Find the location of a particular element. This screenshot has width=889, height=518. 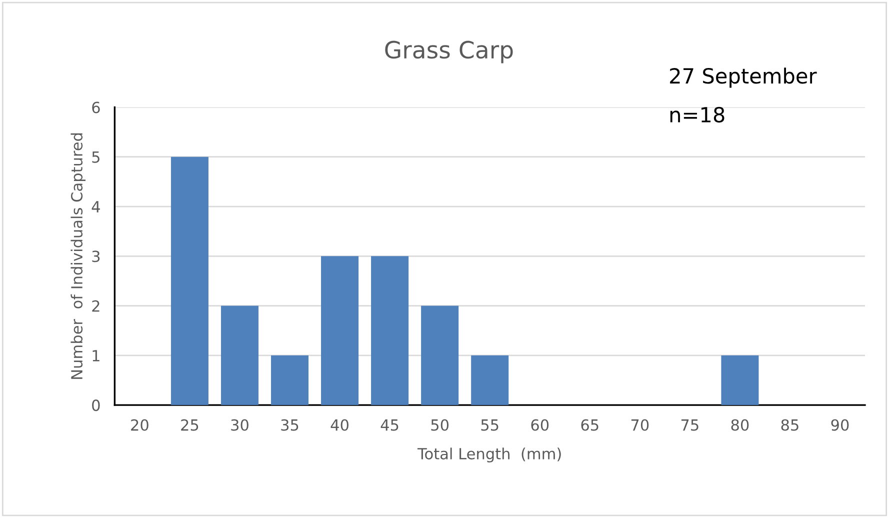

y-tick-label: 4 is located at coordinates (96, 206).